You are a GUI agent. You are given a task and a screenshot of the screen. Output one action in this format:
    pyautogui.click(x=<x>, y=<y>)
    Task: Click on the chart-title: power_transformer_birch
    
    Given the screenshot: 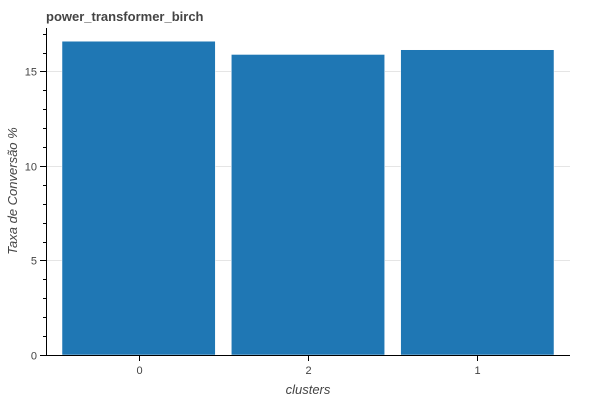 What is the action you would take?
    pyautogui.click(x=125, y=16)
    